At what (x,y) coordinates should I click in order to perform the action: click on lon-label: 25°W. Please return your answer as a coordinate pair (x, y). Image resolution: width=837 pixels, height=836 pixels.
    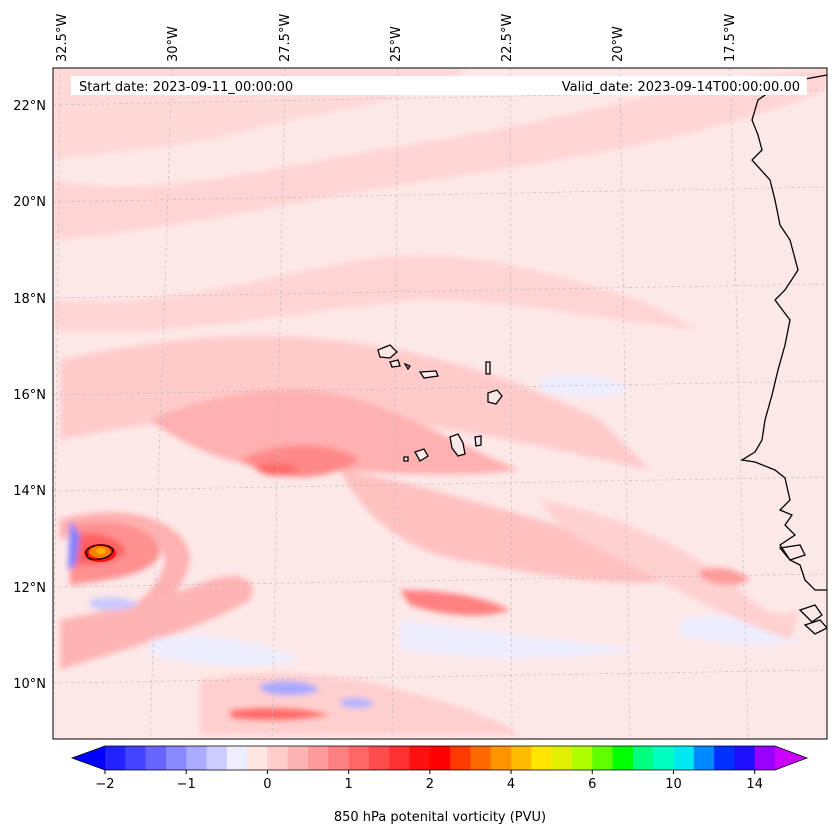
    Looking at the image, I should click on (396, 44).